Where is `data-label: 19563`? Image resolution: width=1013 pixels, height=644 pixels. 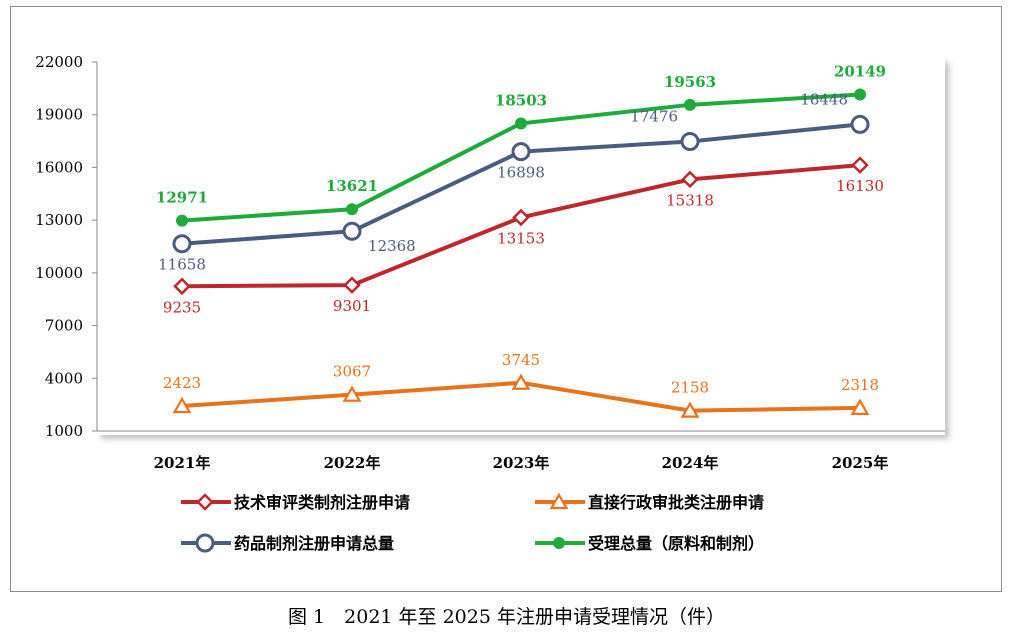
data-label: 19563 is located at coordinates (690, 82).